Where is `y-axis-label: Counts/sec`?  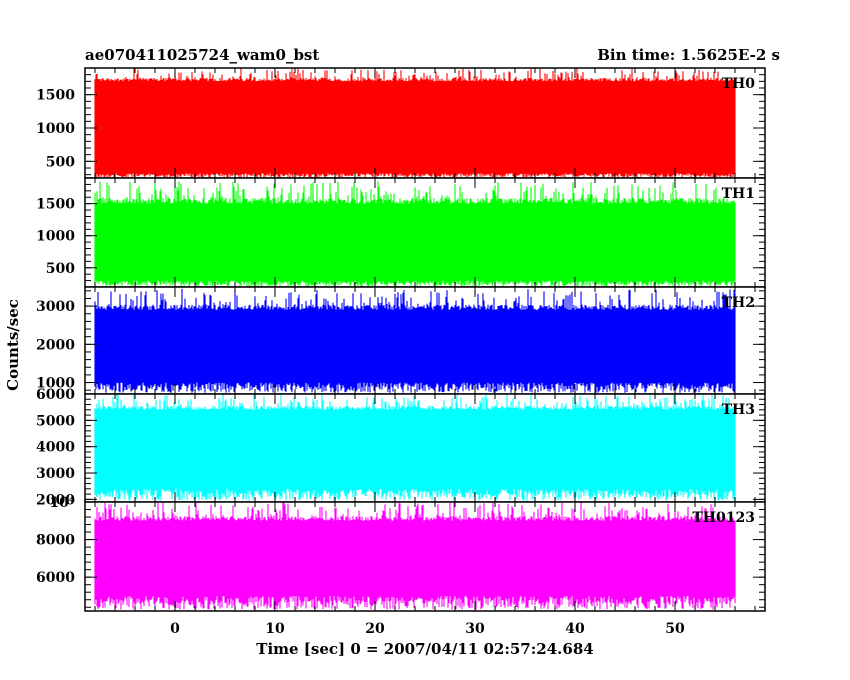
y-axis-label: Counts/sec is located at coordinates (13, 345).